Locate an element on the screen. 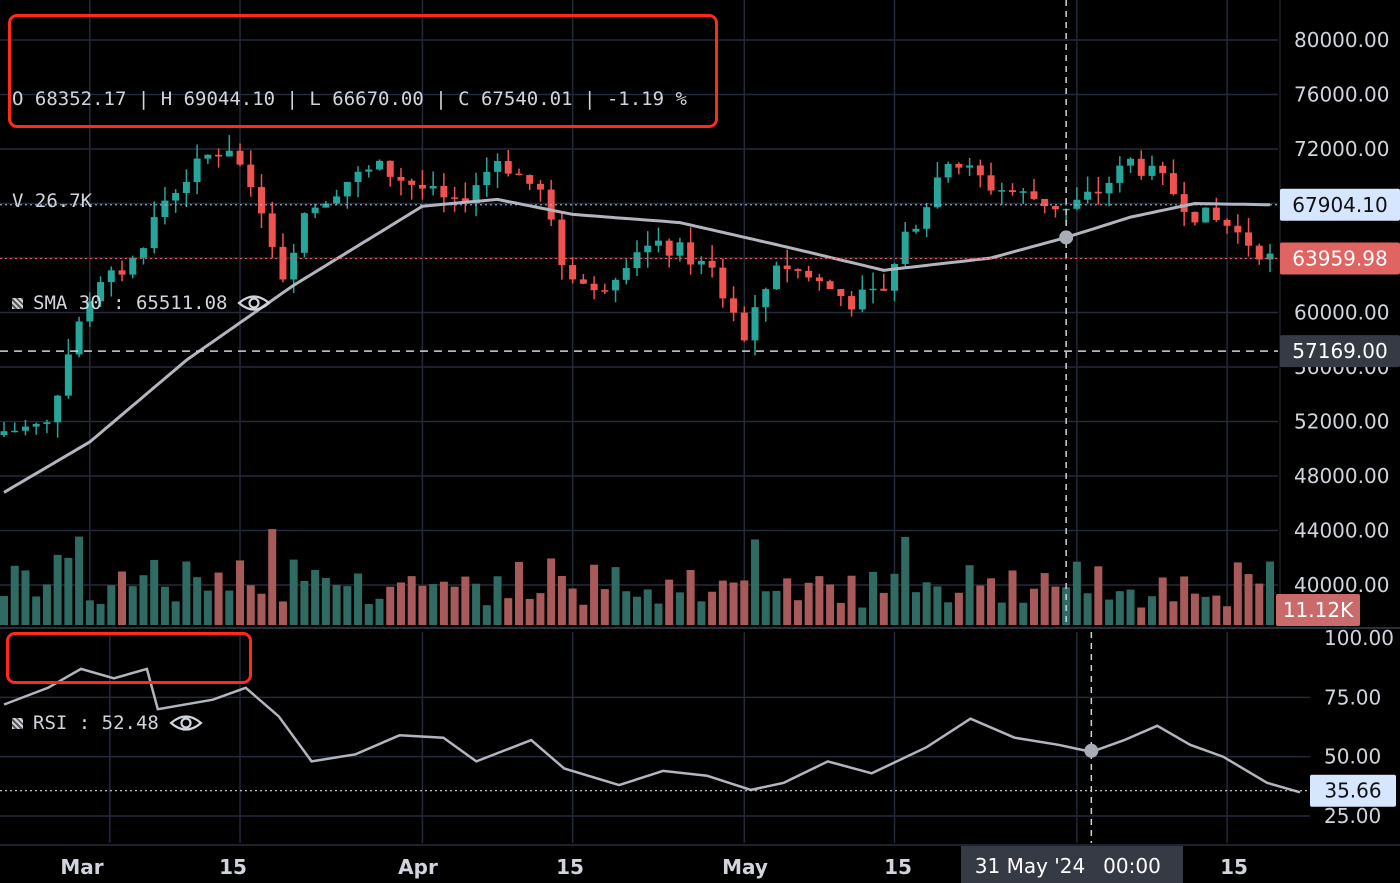 The width and height of the screenshot is (1400, 883). rsi-value-badge: 35.66 is located at coordinates (1352, 791).